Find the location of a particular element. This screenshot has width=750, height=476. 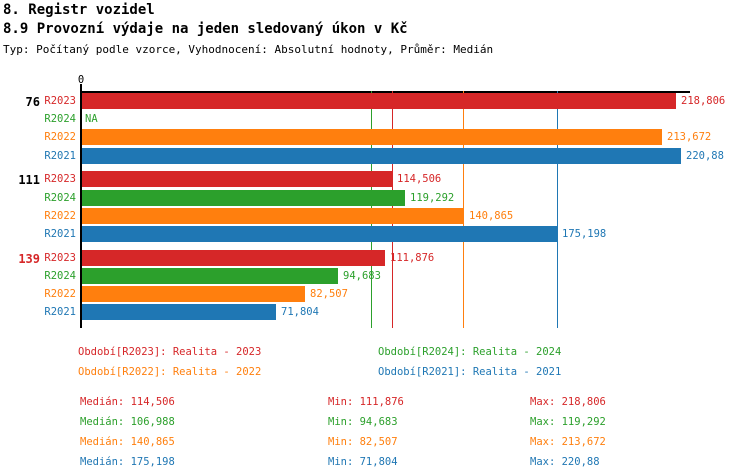

bar-value-label: 218,806 is located at coordinates (703, 101).